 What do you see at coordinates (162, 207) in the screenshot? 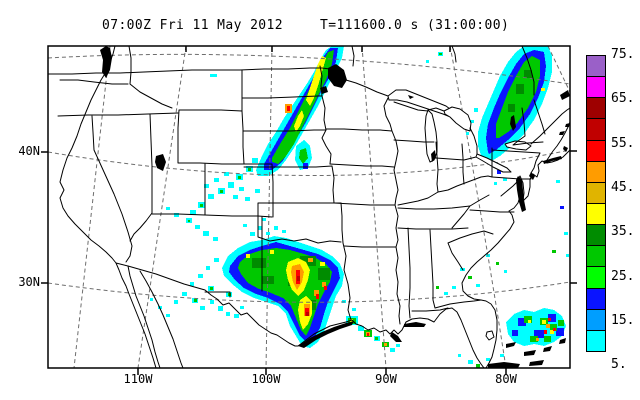
I see `meridian-110w` at bounding box center [162, 207].